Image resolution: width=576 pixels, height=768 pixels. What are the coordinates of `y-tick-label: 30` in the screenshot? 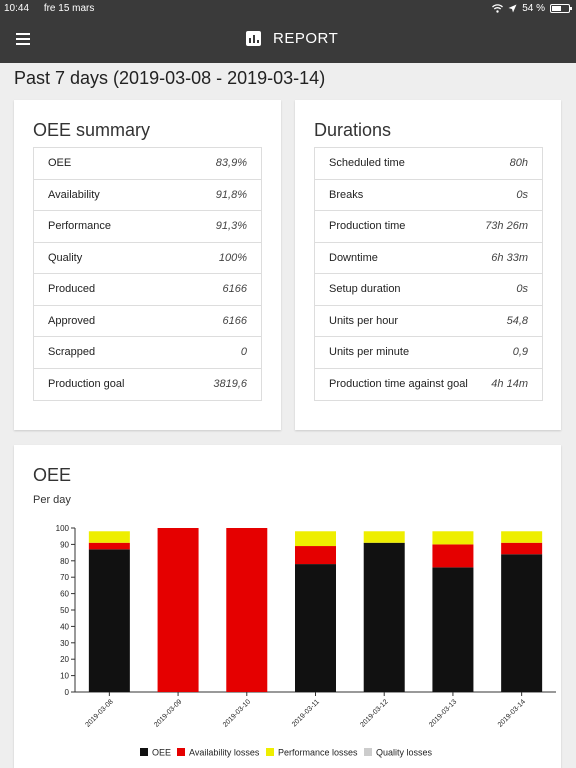 It's located at (64, 643).